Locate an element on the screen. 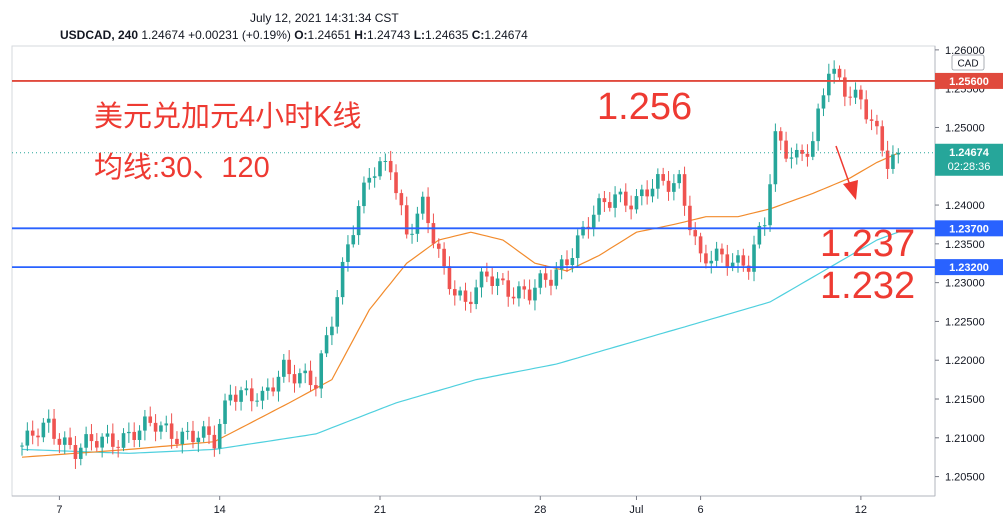 This screenshot has height=523, width=1005. y-tick-label: 1.26000 is located at coordinates (965, 51).